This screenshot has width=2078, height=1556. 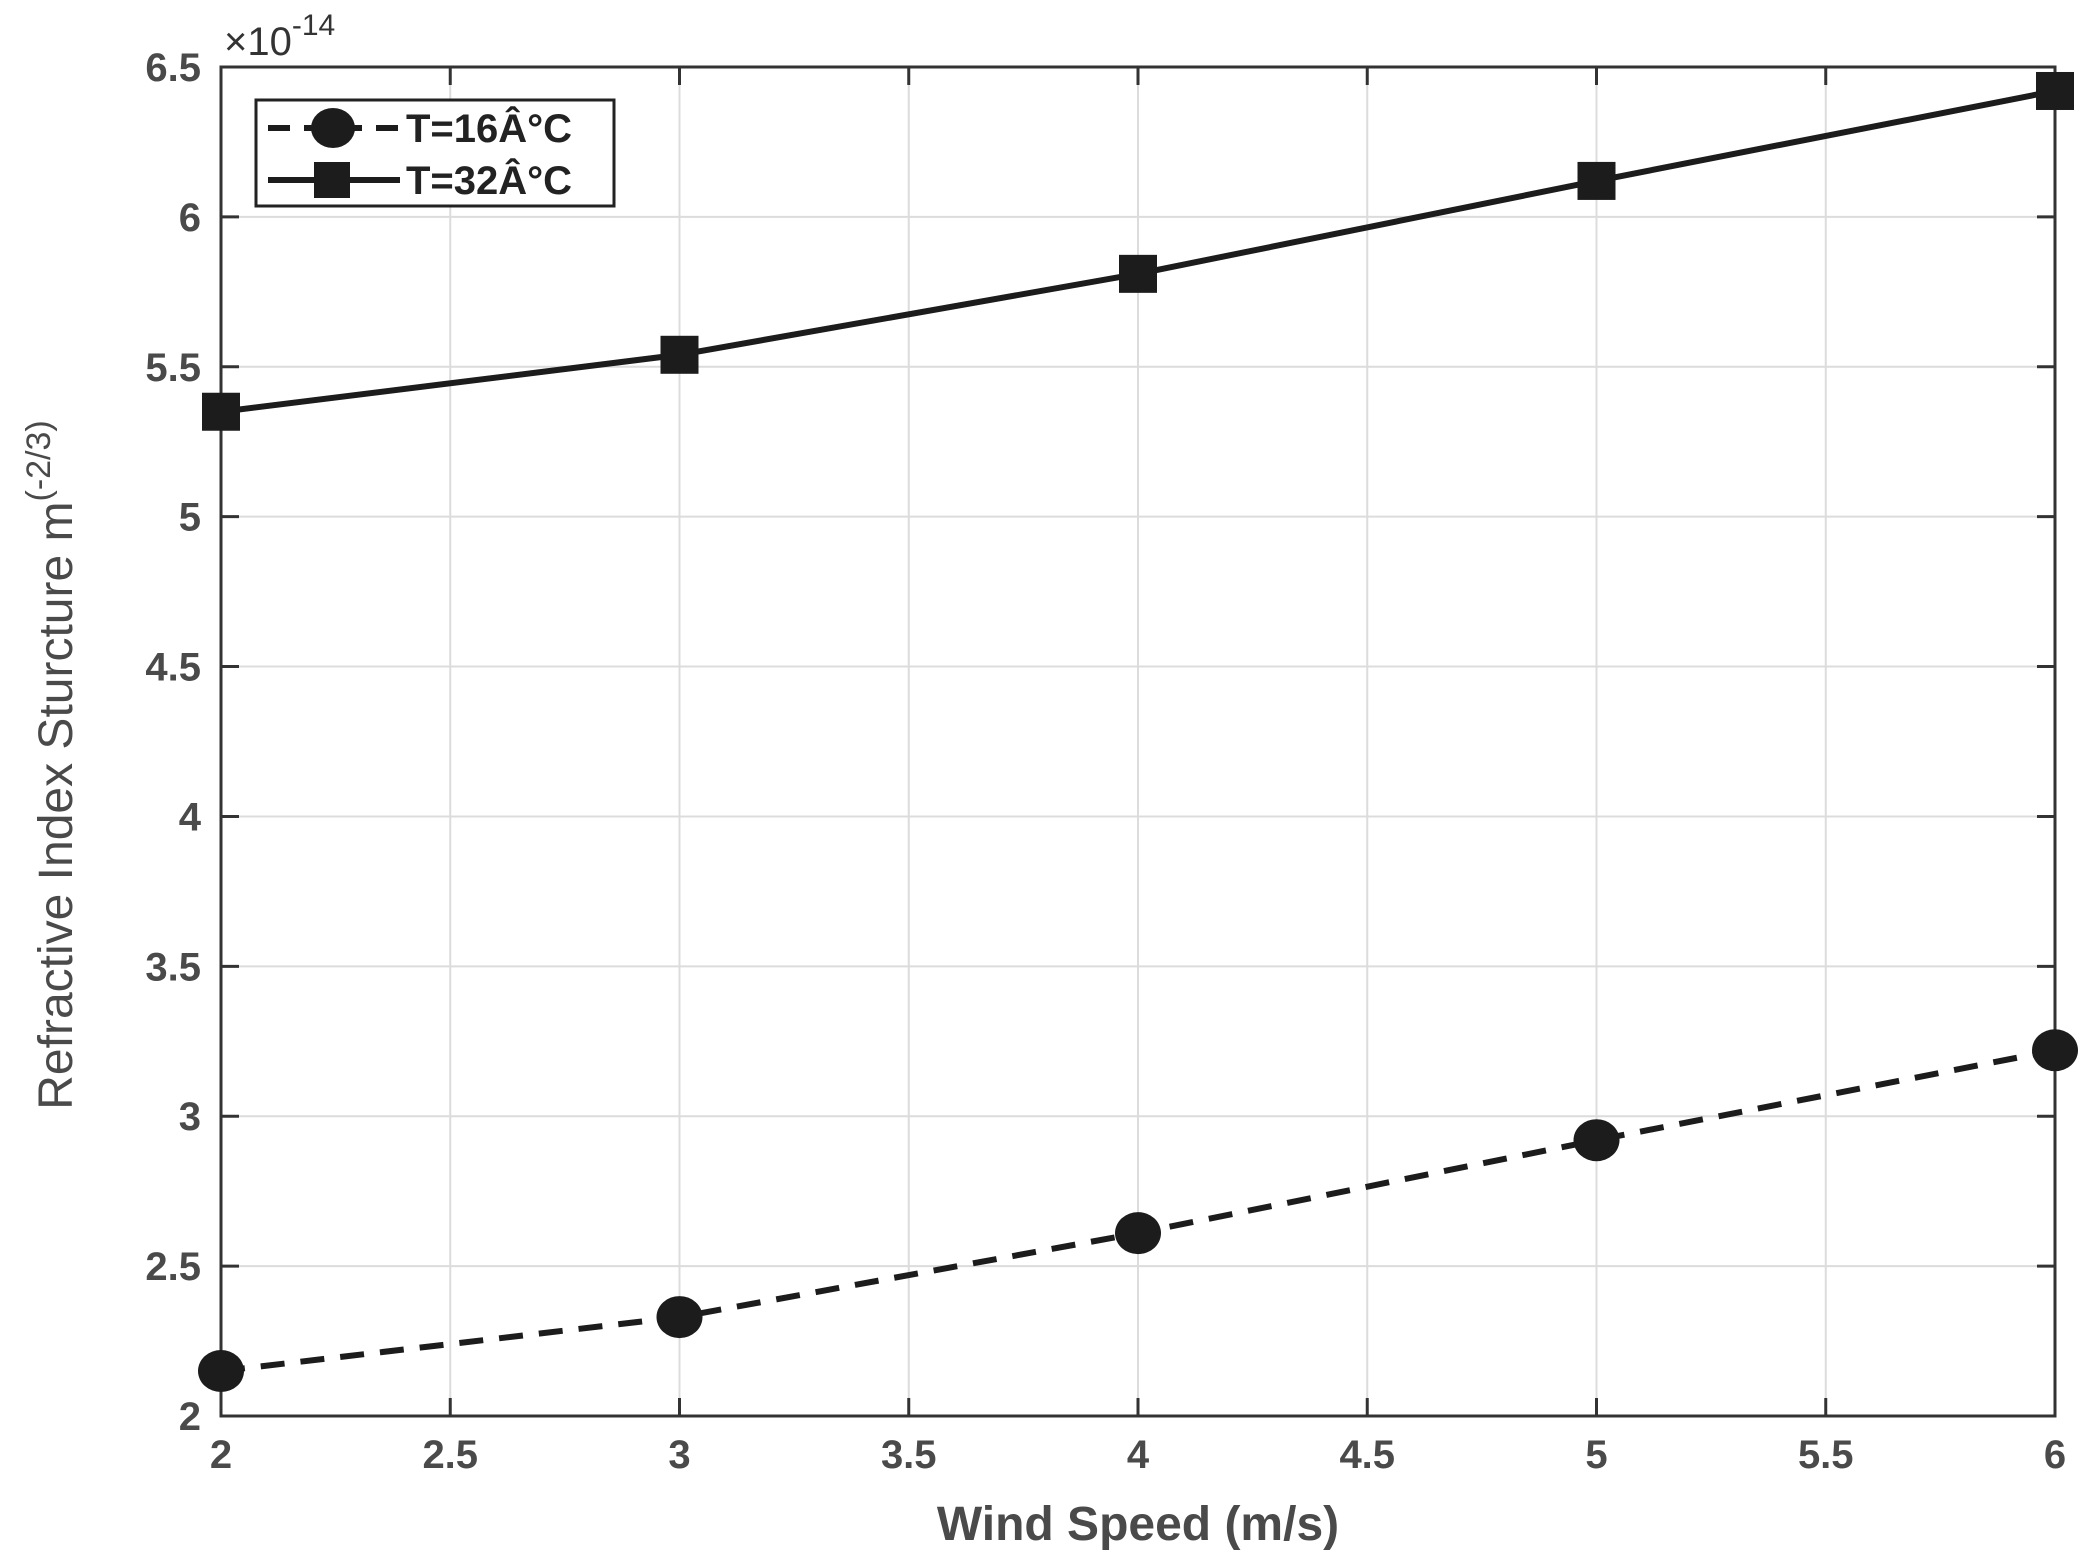 I want to click on x-tick-label: 5.5, so click(x=1826, y=1455).